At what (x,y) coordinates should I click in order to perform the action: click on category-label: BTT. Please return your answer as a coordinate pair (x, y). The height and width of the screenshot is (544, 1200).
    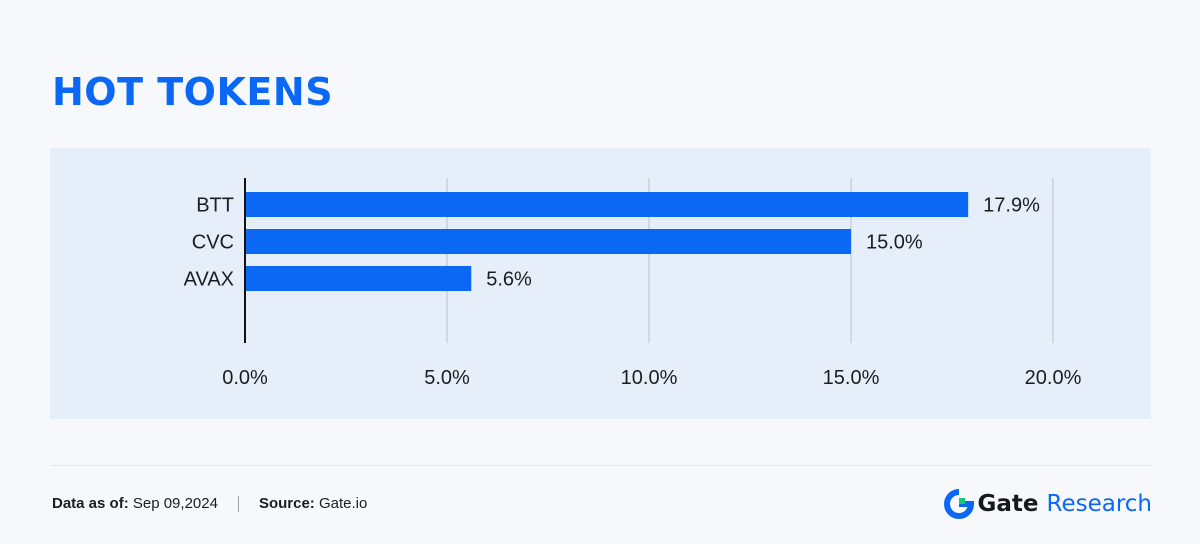
    Looking at the image, I should click on (215, 206).